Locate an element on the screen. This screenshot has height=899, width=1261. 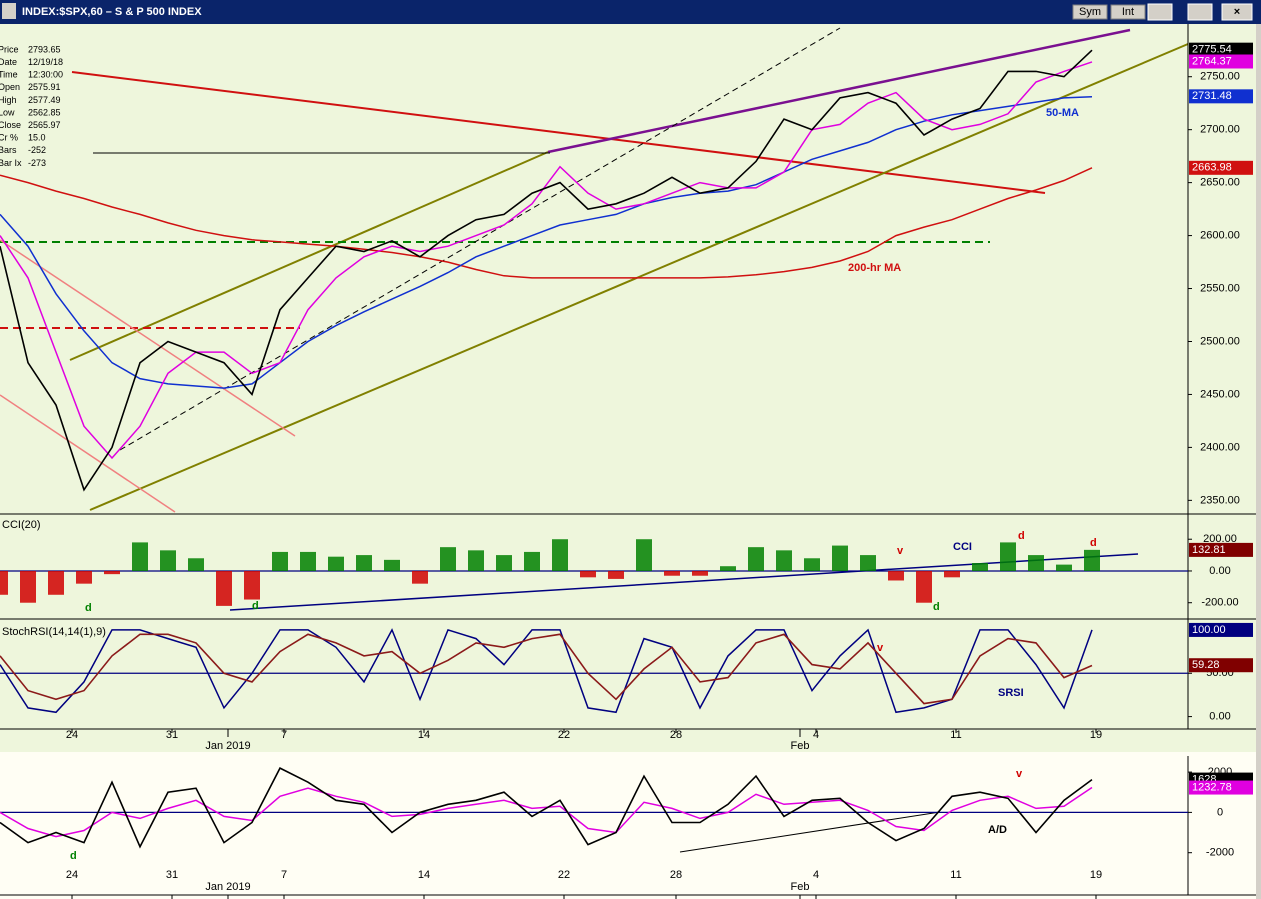
info-label: Date is located at coordinates (8, 62).